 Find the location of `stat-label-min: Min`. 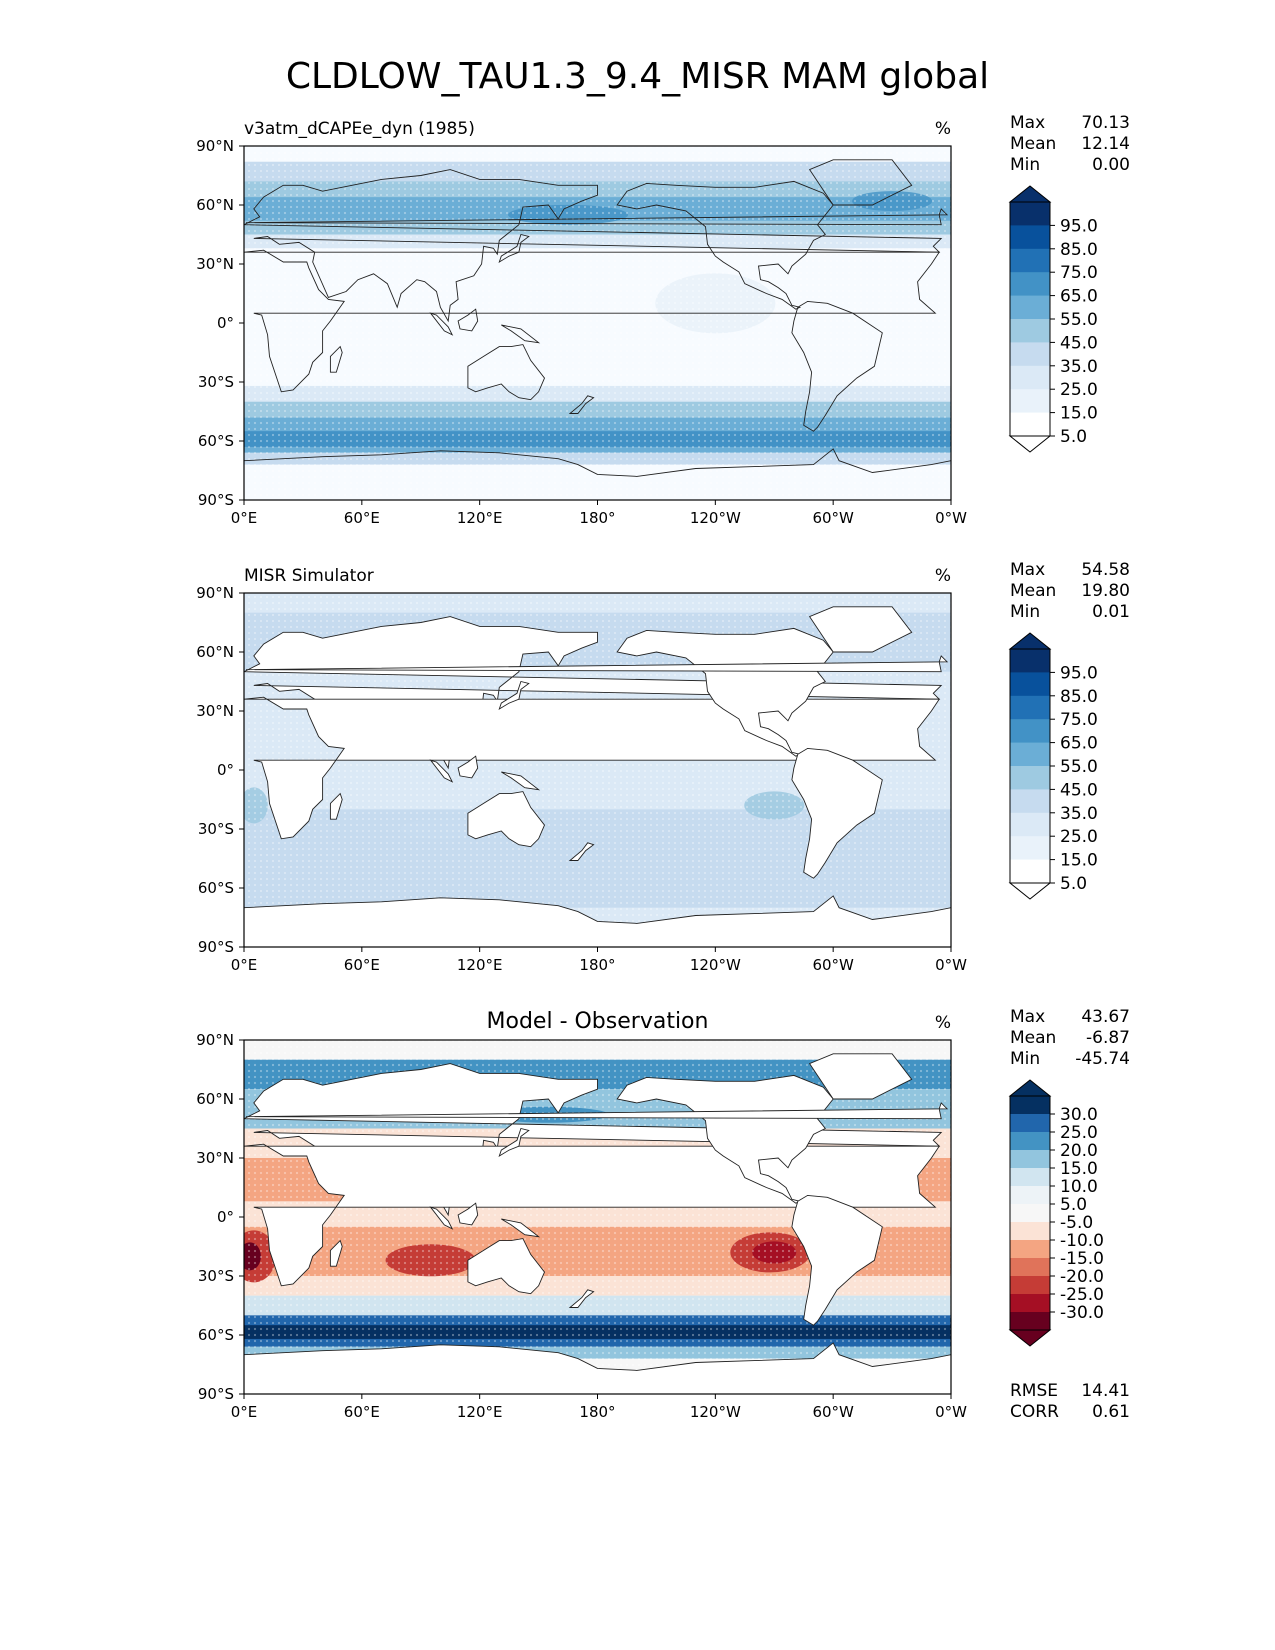

stat-label-min: Min is located at coordinates (1025, 165).